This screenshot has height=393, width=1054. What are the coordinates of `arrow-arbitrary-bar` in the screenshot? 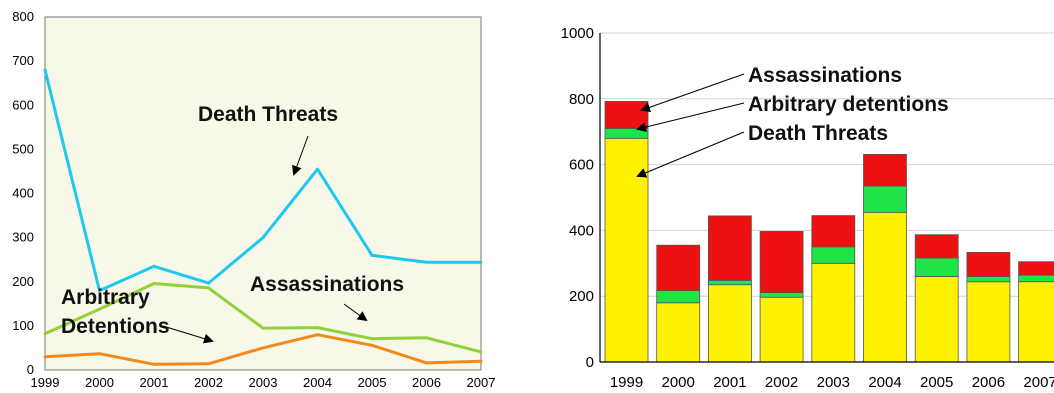 It's located at (690, 117).